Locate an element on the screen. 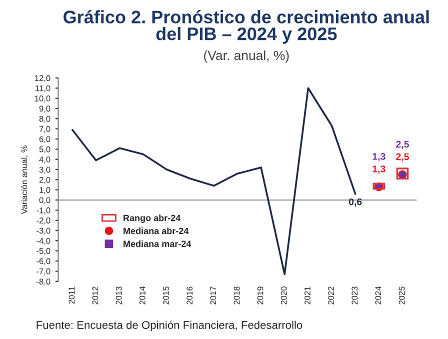 This screenshot has height=339, width=448. x-tick-label: 2019 is located at coordinates (260, 295).